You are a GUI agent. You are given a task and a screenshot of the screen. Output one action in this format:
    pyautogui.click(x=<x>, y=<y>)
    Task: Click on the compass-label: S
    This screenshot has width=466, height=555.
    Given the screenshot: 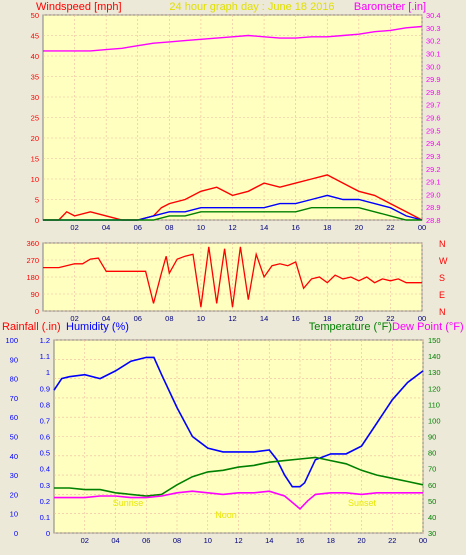 What is the action you would take?
    pyautogui.click(x=442, y=278)
    